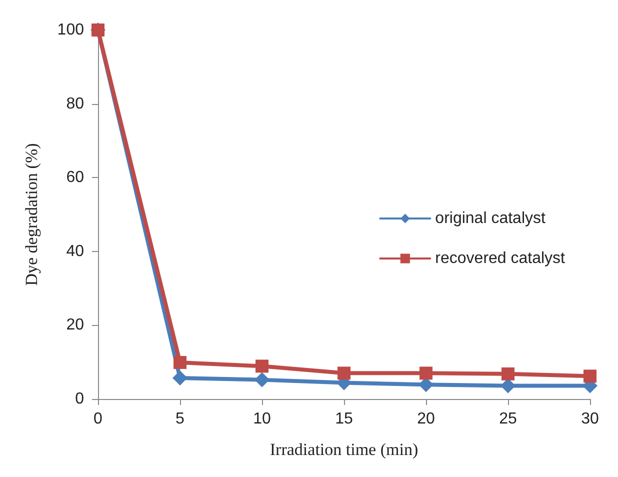 The height and width of the screenshot is (477, 618). Describe the element at coordinates (500, 258) in the screenshot. I see `legend-label: recovered catalyst` at that location.